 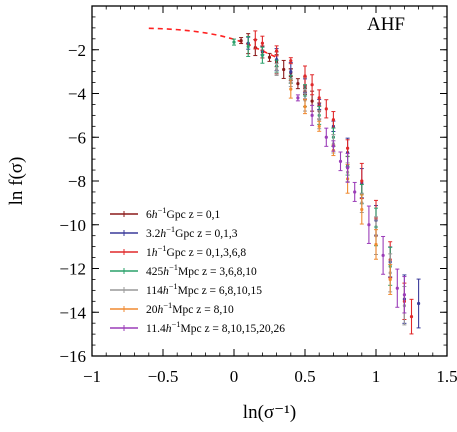 What do you see at coordinates (201, 270) in the screenshot?
I see `legend-entry-label: 425h−1Mpc z = 3,6,8,10` at bounding box center [201, 270].